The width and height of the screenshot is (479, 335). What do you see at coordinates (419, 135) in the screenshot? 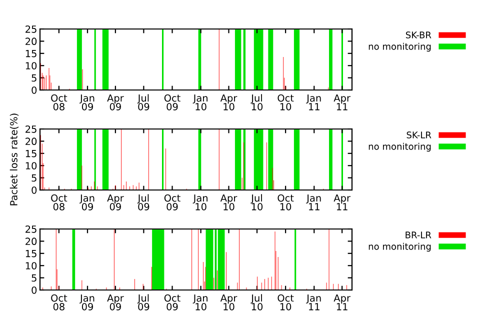
I see `text: SK-LR` at bounding box center [419, 135].